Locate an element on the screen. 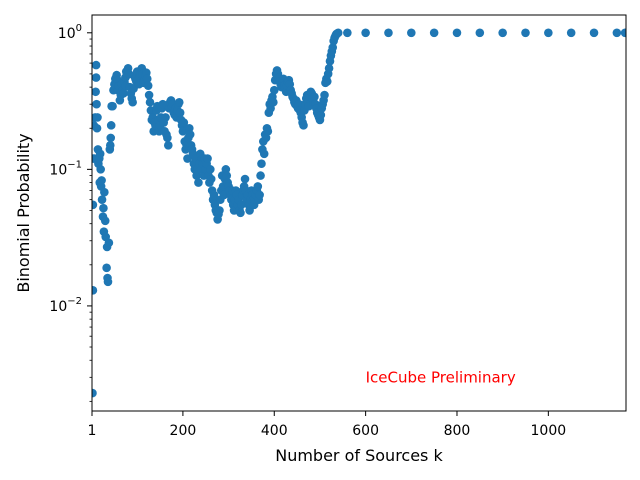 The image size is (640, 480). y-tick-label: 10⁻¹ is located at coordinates (65, 168).